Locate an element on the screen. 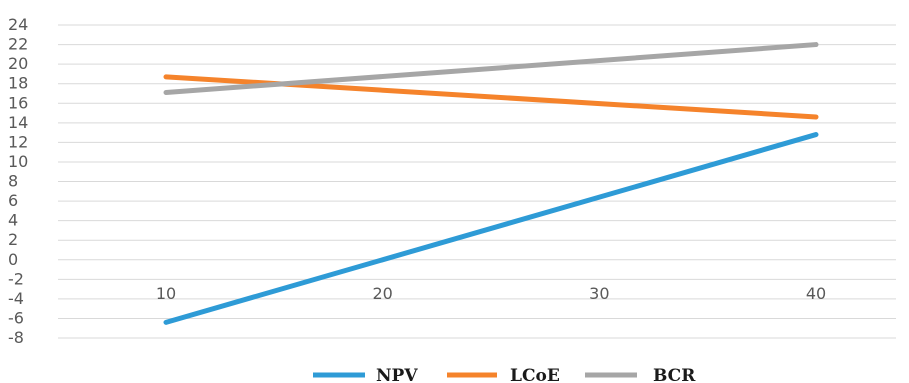 This screenshot has width=909, height=383. y-tick-label: -2 is located at coordinates (16, 278).